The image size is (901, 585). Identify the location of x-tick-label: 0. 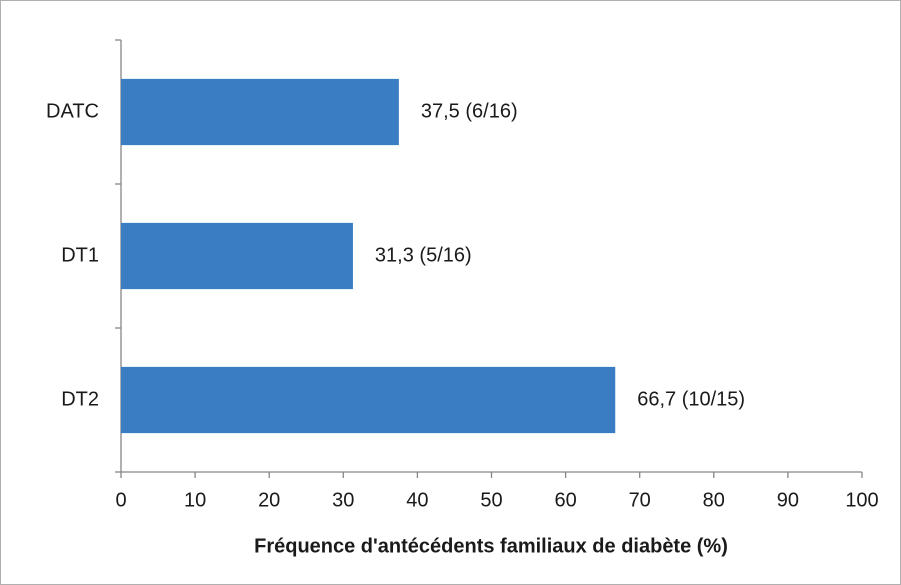
(120, 500).